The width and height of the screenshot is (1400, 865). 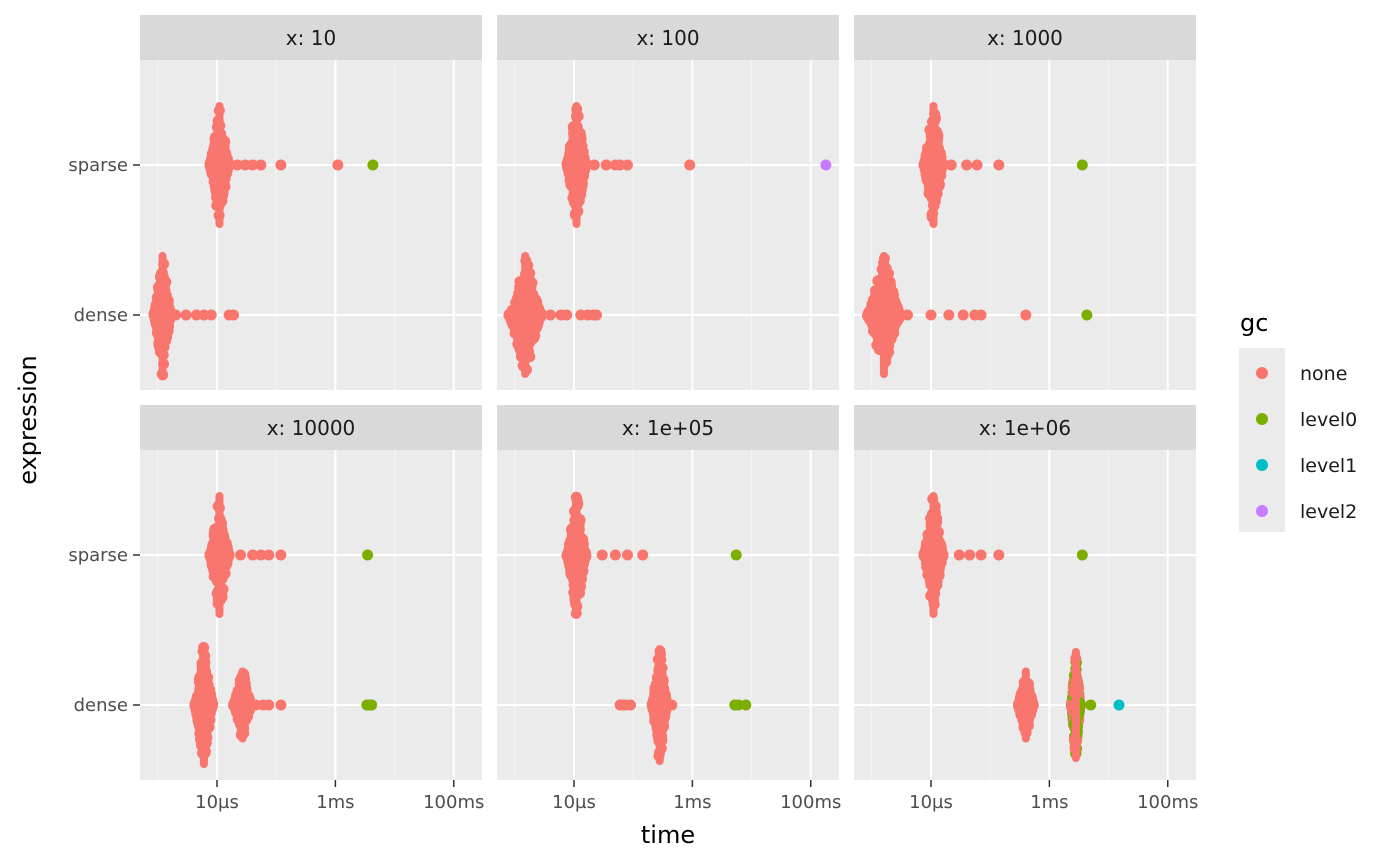 I want to click on legend-entry: level2, so click(x=1306, y=512).